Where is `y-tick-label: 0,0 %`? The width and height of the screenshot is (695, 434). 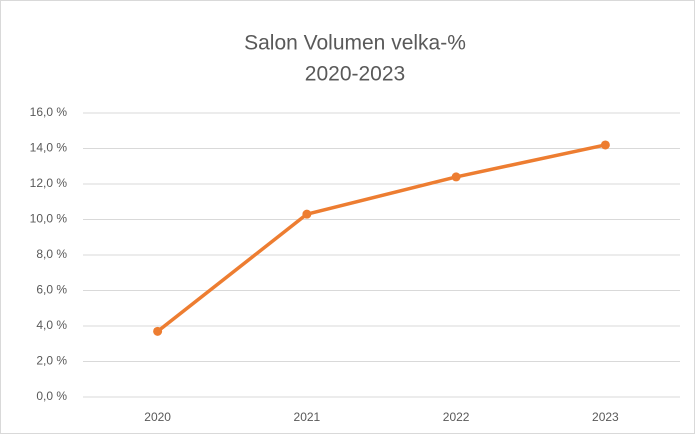
y-tick-label: 0,0 % is located at coordinates (51, 396).